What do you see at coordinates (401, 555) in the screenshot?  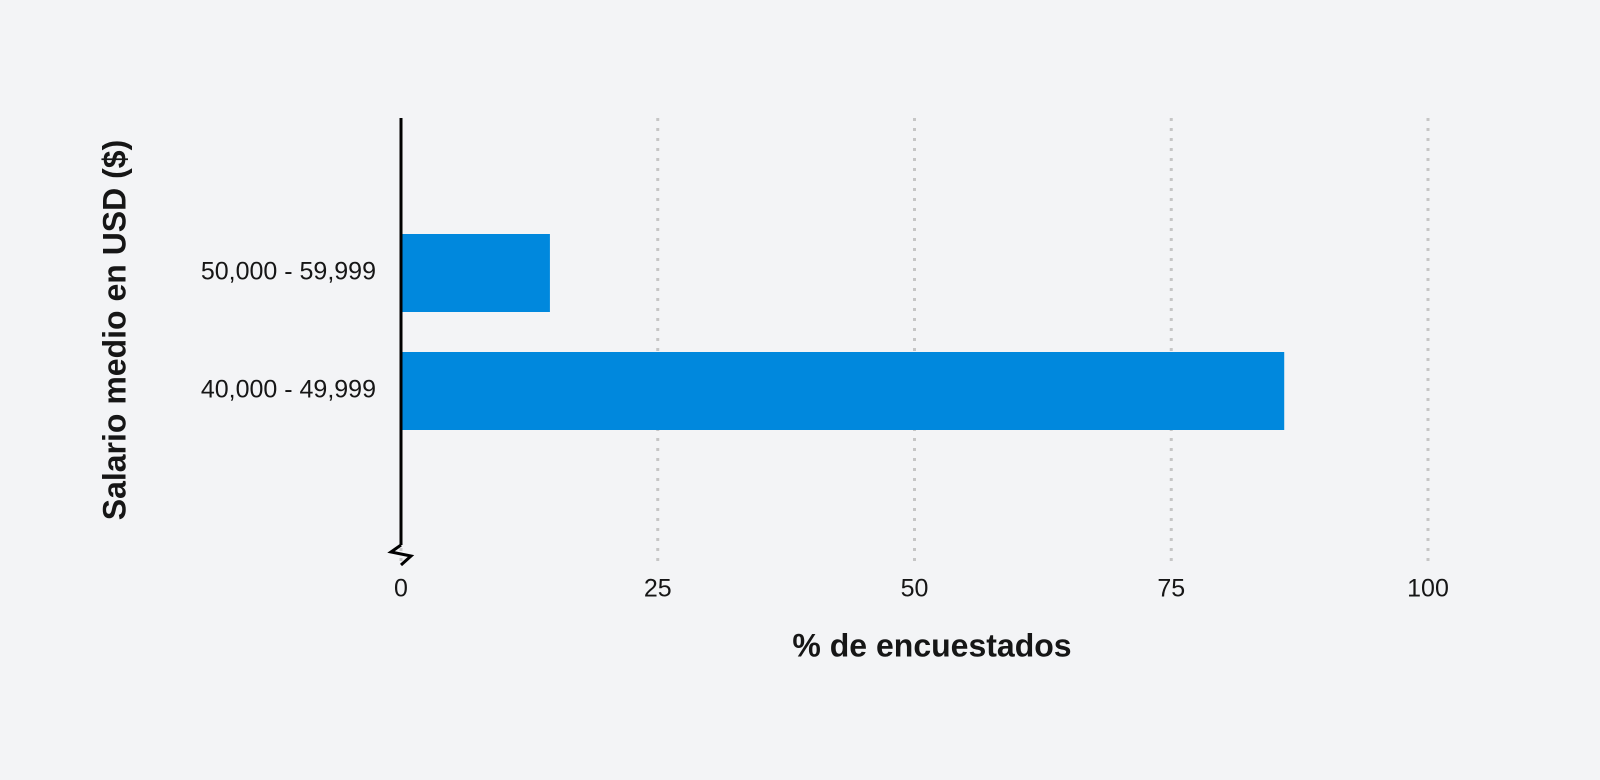 I see `axis-break` at bounding box center [401, 555].